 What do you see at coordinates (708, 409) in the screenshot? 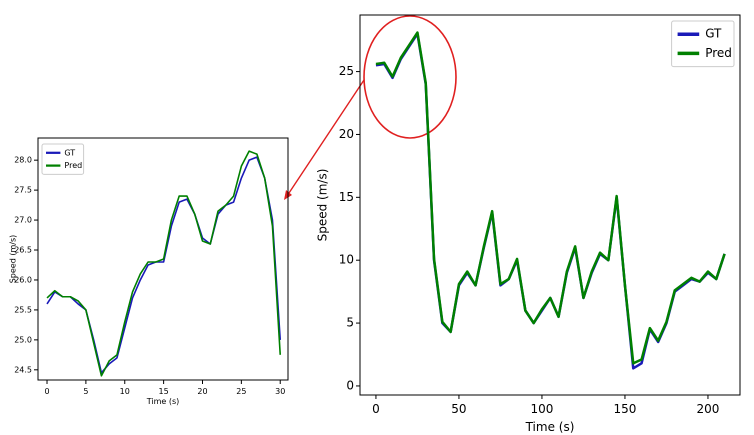
I see `x-tick-label: 200` at bounding box center [708, 409].